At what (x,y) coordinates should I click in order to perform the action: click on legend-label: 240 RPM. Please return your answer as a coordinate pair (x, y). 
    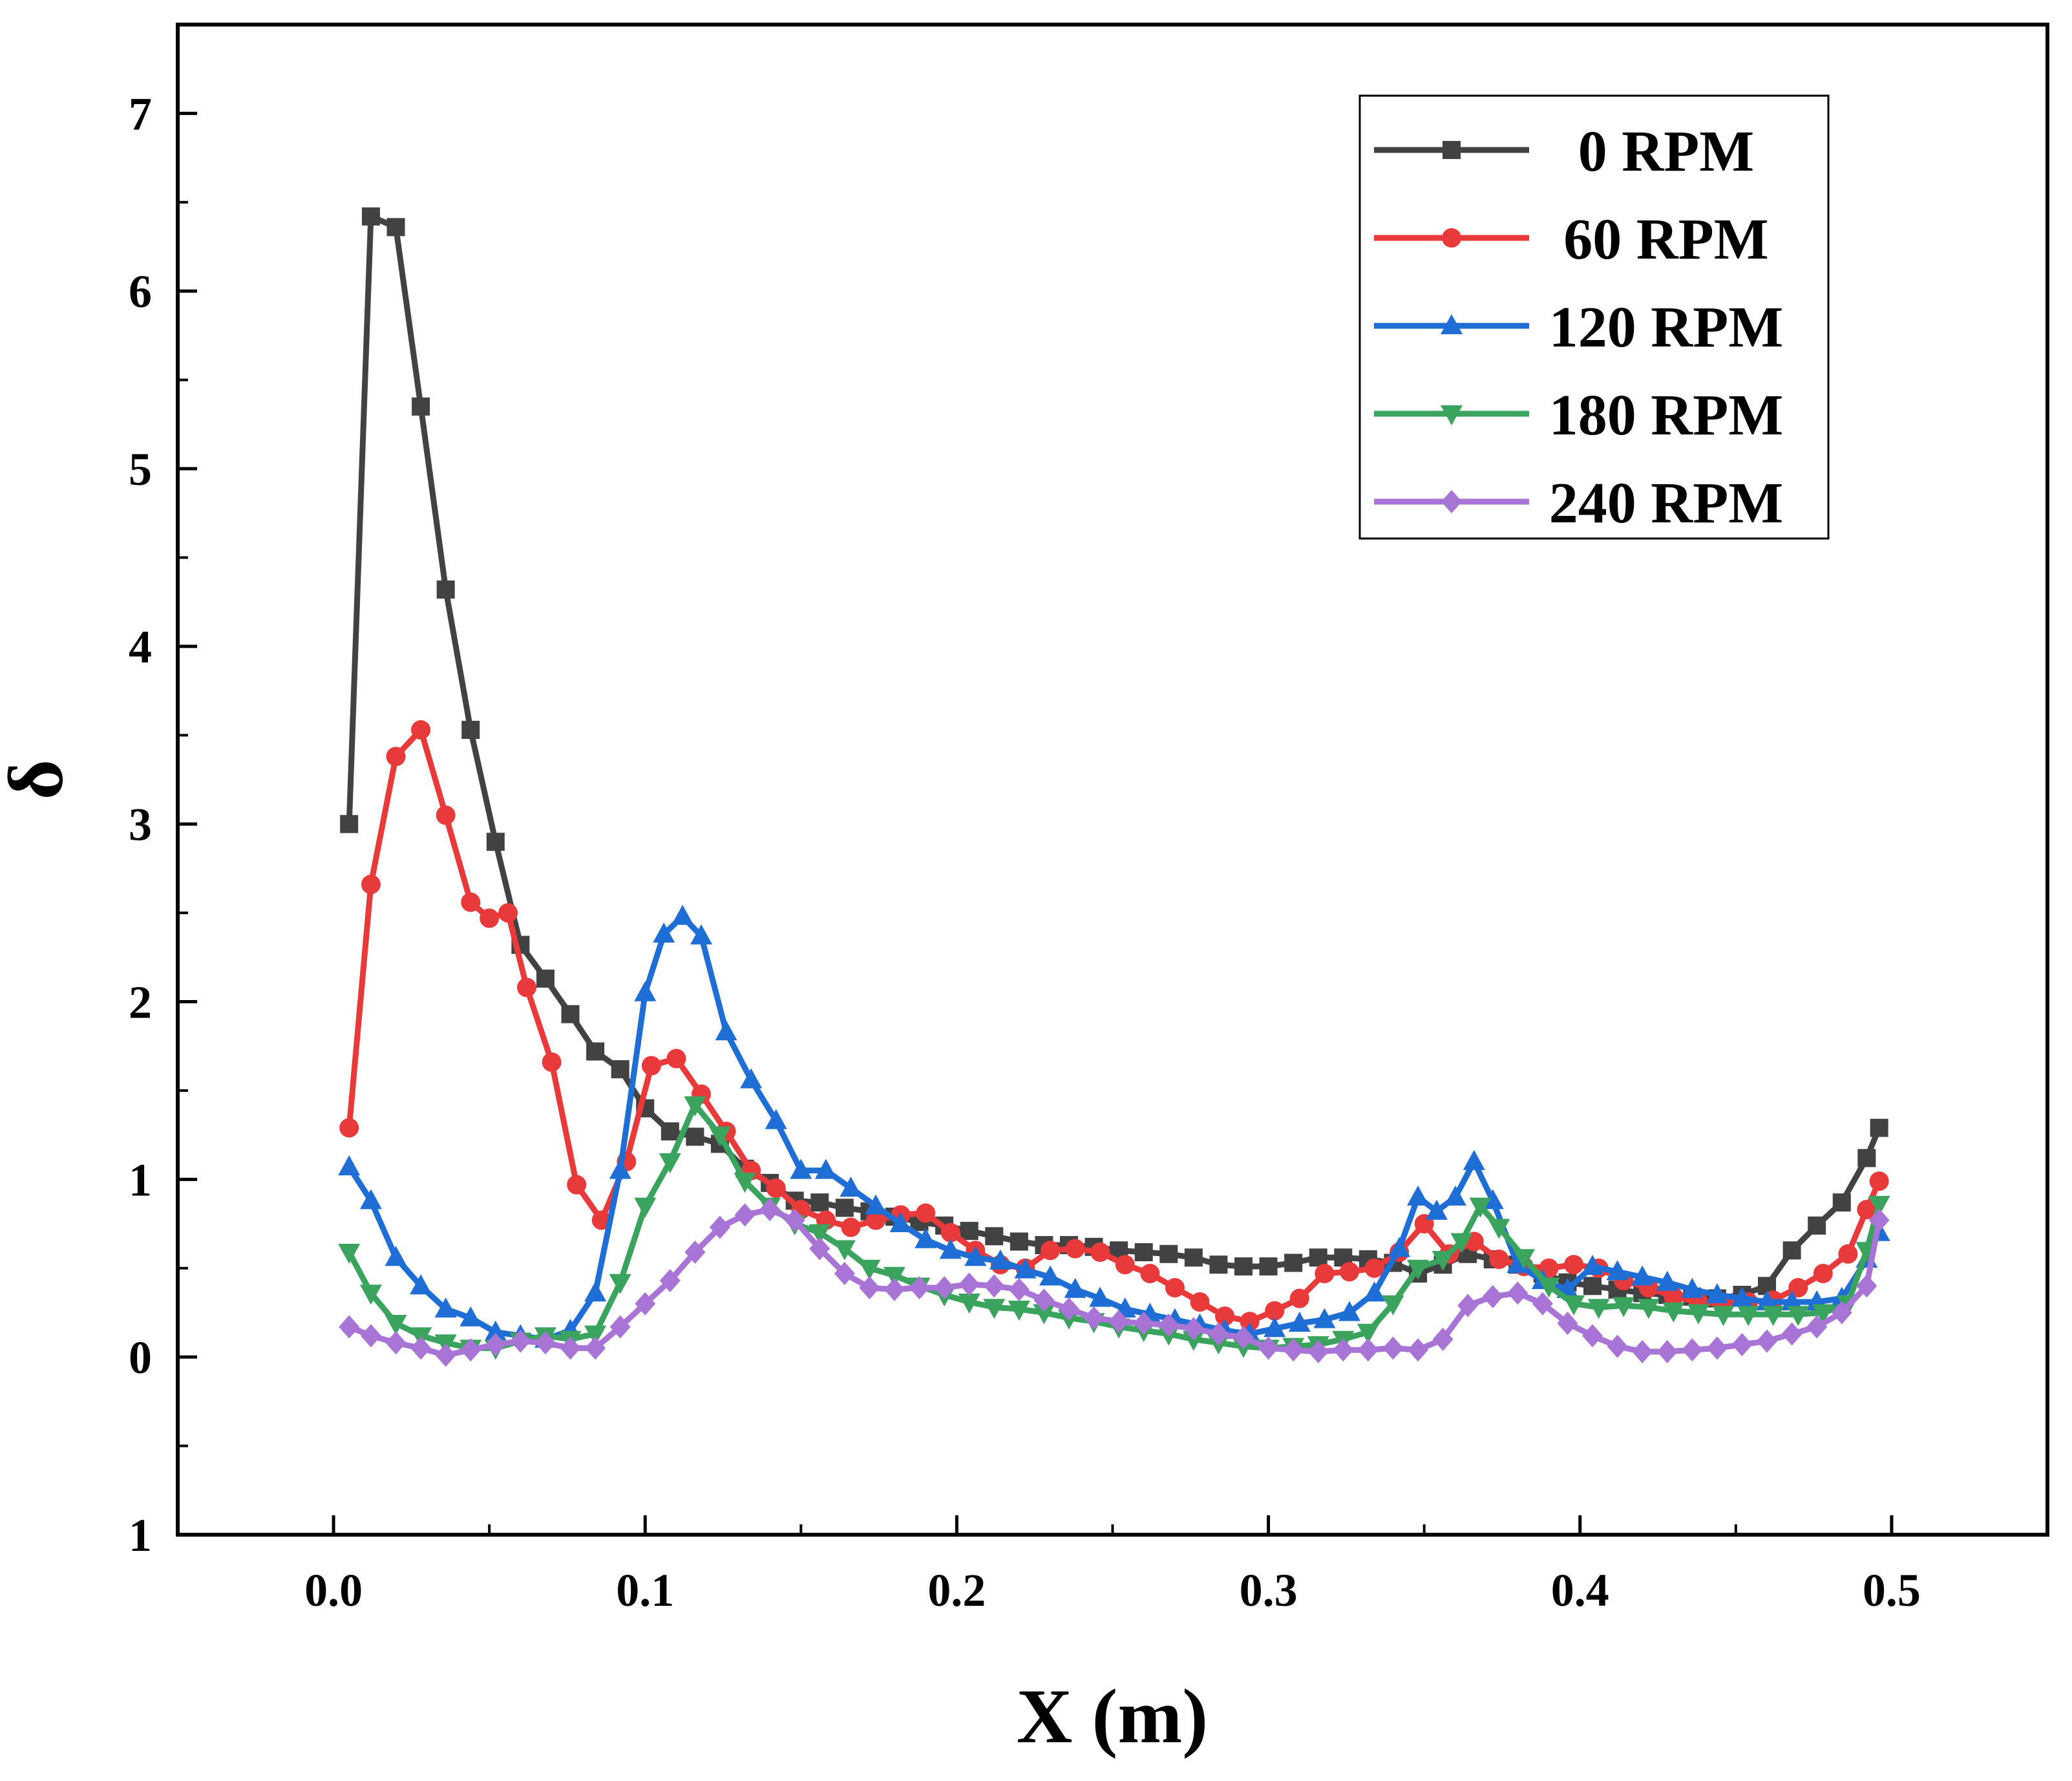
    Looking at the image, I should click on (1666, 503).